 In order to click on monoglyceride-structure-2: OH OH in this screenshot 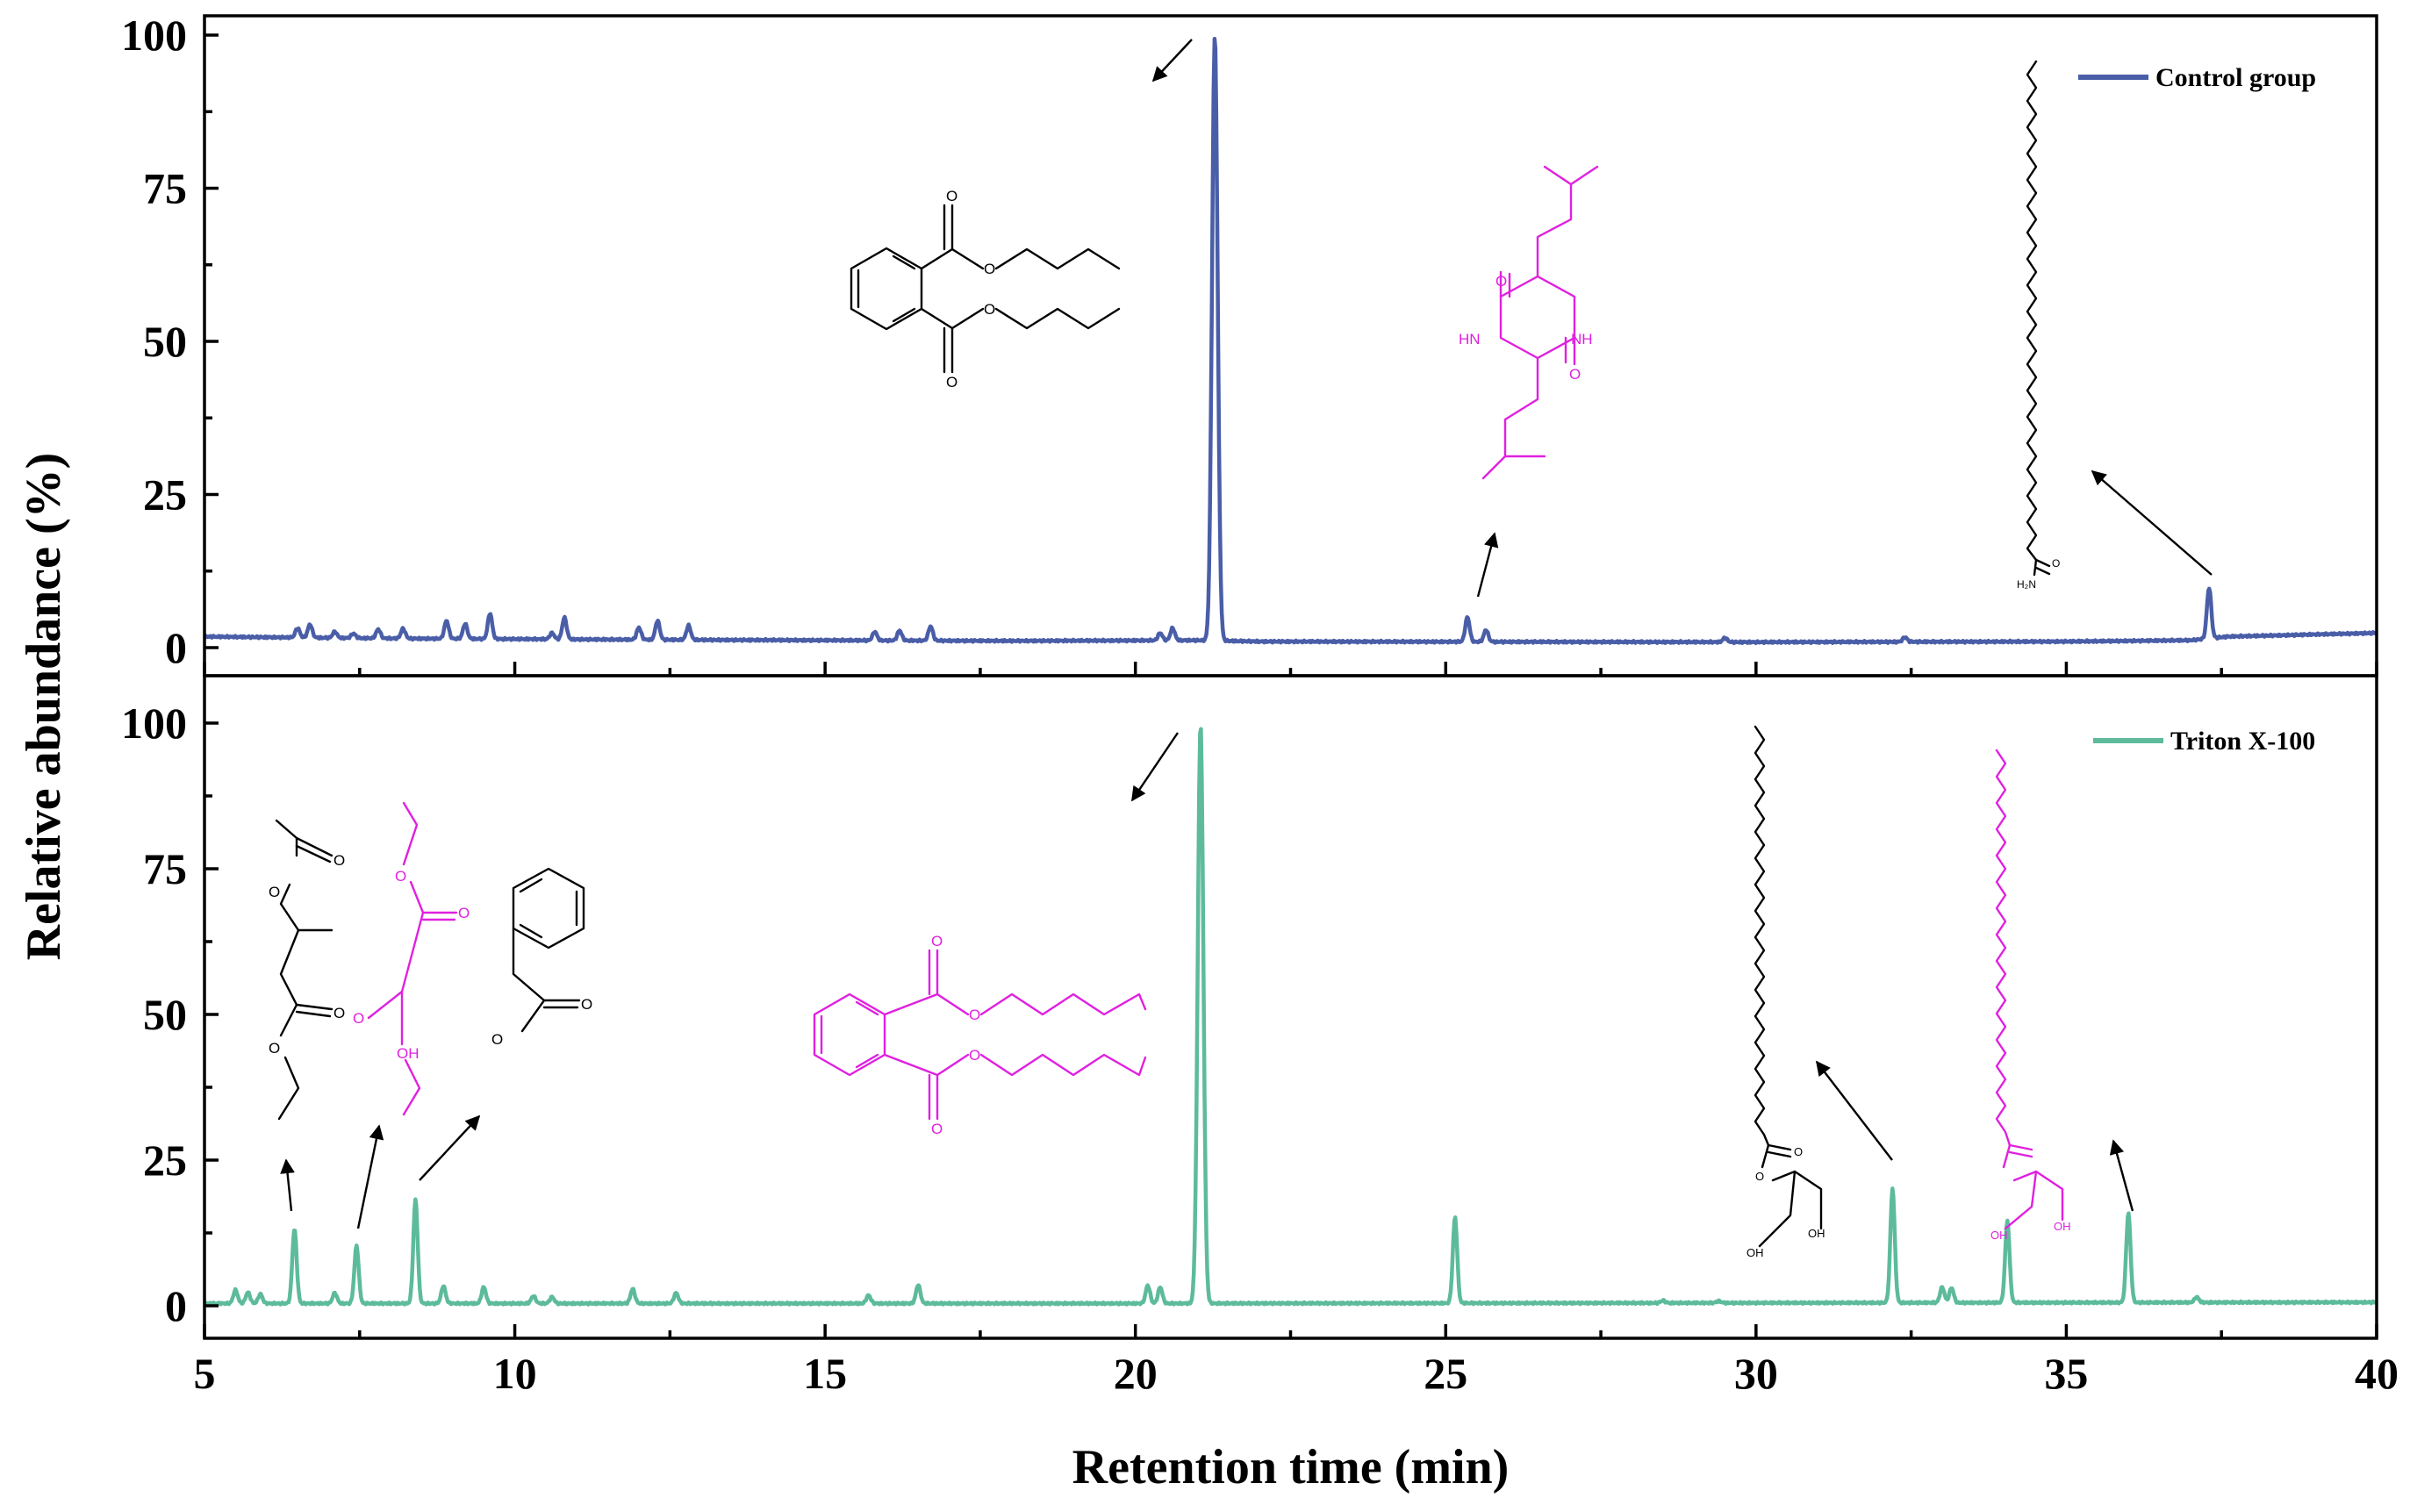, I will do `click(2030, 995)`.